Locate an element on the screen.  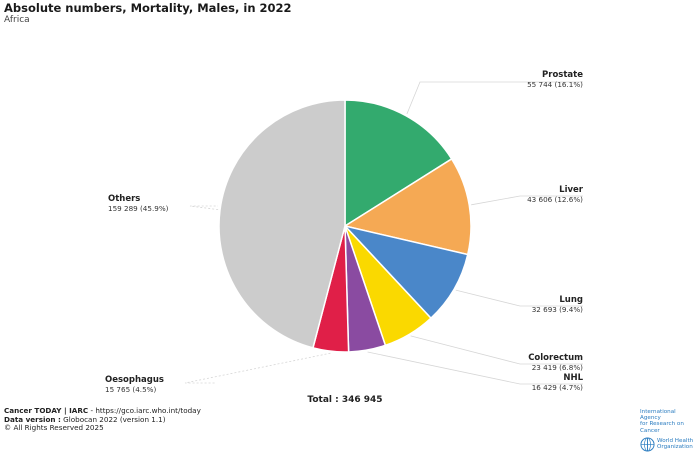
who-line-2: Organization is located at coordinates (675, 447).